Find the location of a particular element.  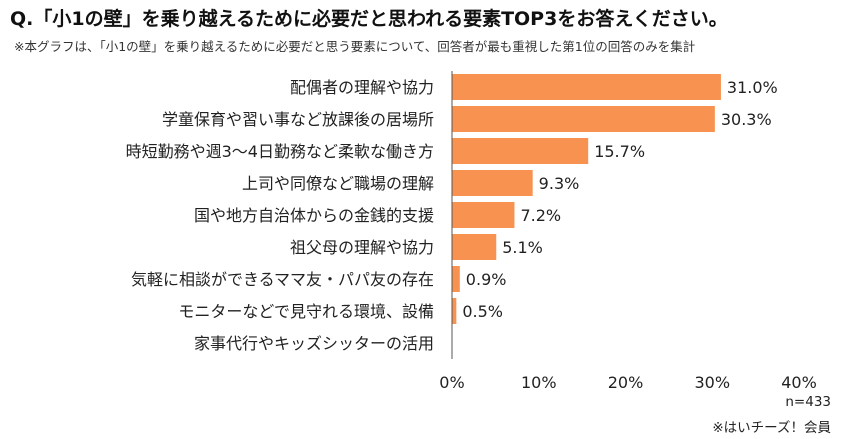

x-tick-label: 30% is located at coordinates (712, 382).